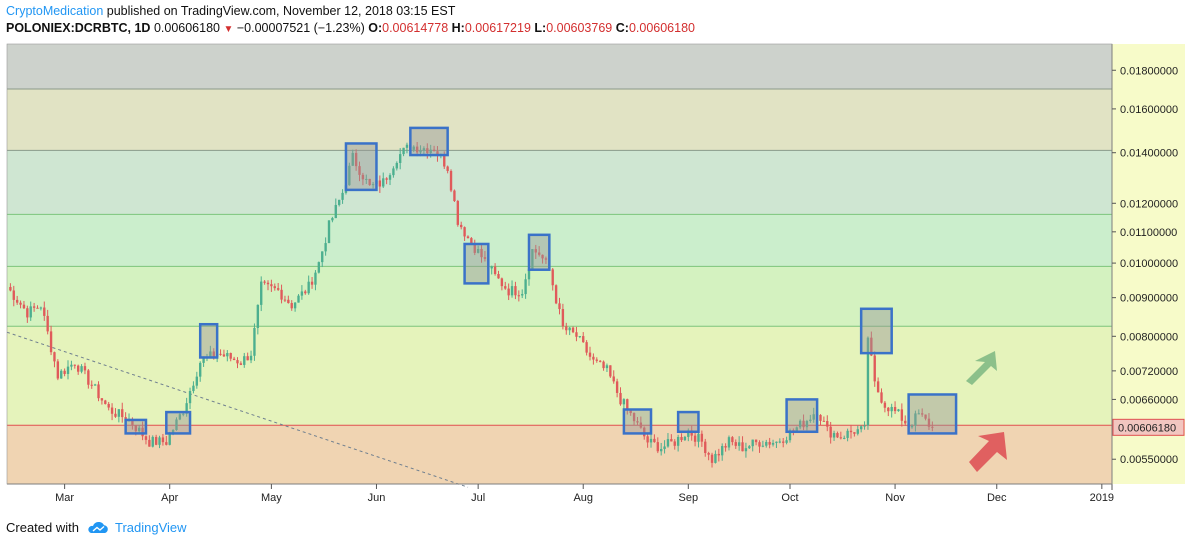 The height and width of the screenshot is (546, 1188). What do you see at coordinates (137, 527) in the screenshot?
I see `tradingview-link: TradingView` at bounding box center [137, 527].